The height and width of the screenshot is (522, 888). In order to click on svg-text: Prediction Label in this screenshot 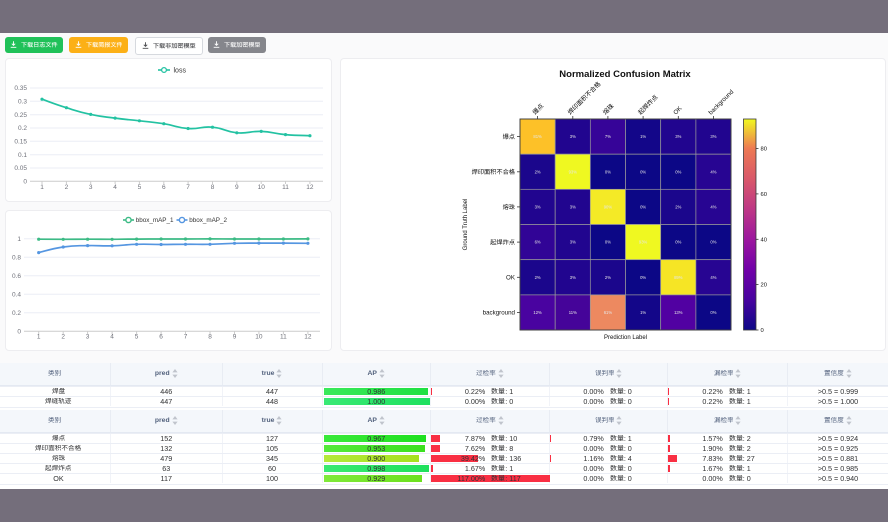, I will do `click(625, 338)`.